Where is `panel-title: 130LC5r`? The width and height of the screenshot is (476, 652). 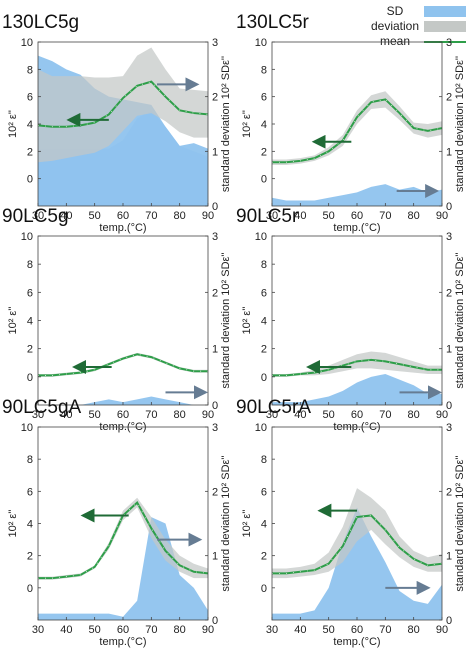
panel-title: 130LC5r is located at coordinates (273, 22).